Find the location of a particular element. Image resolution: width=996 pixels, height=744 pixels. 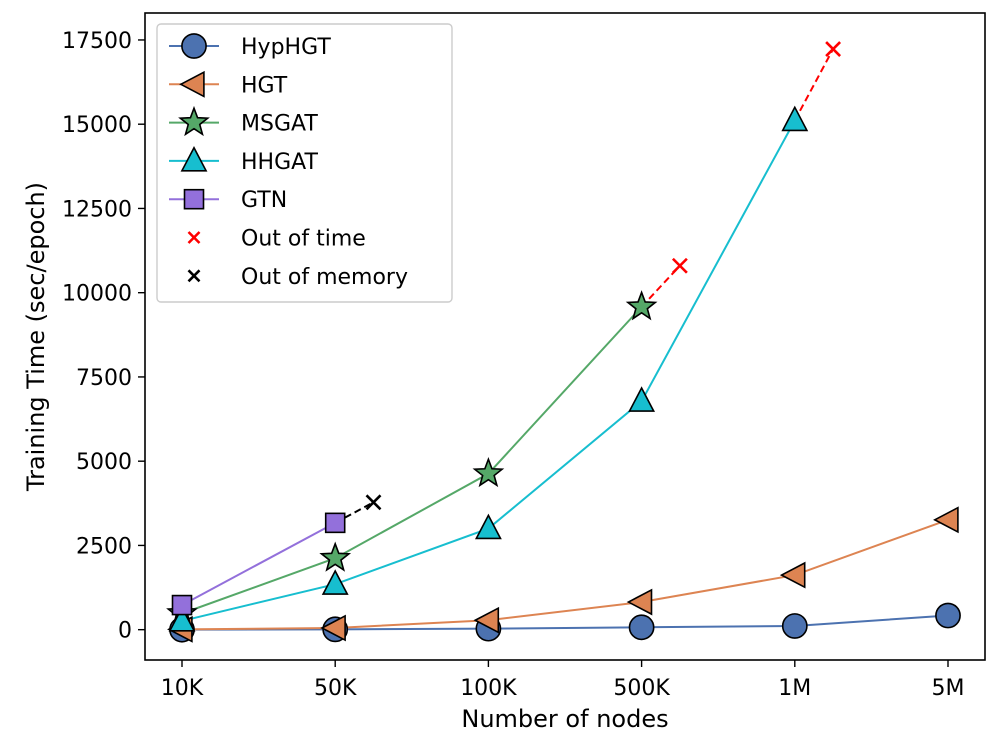

y-tick-label: 5000 is located at coordinates (104, 462).